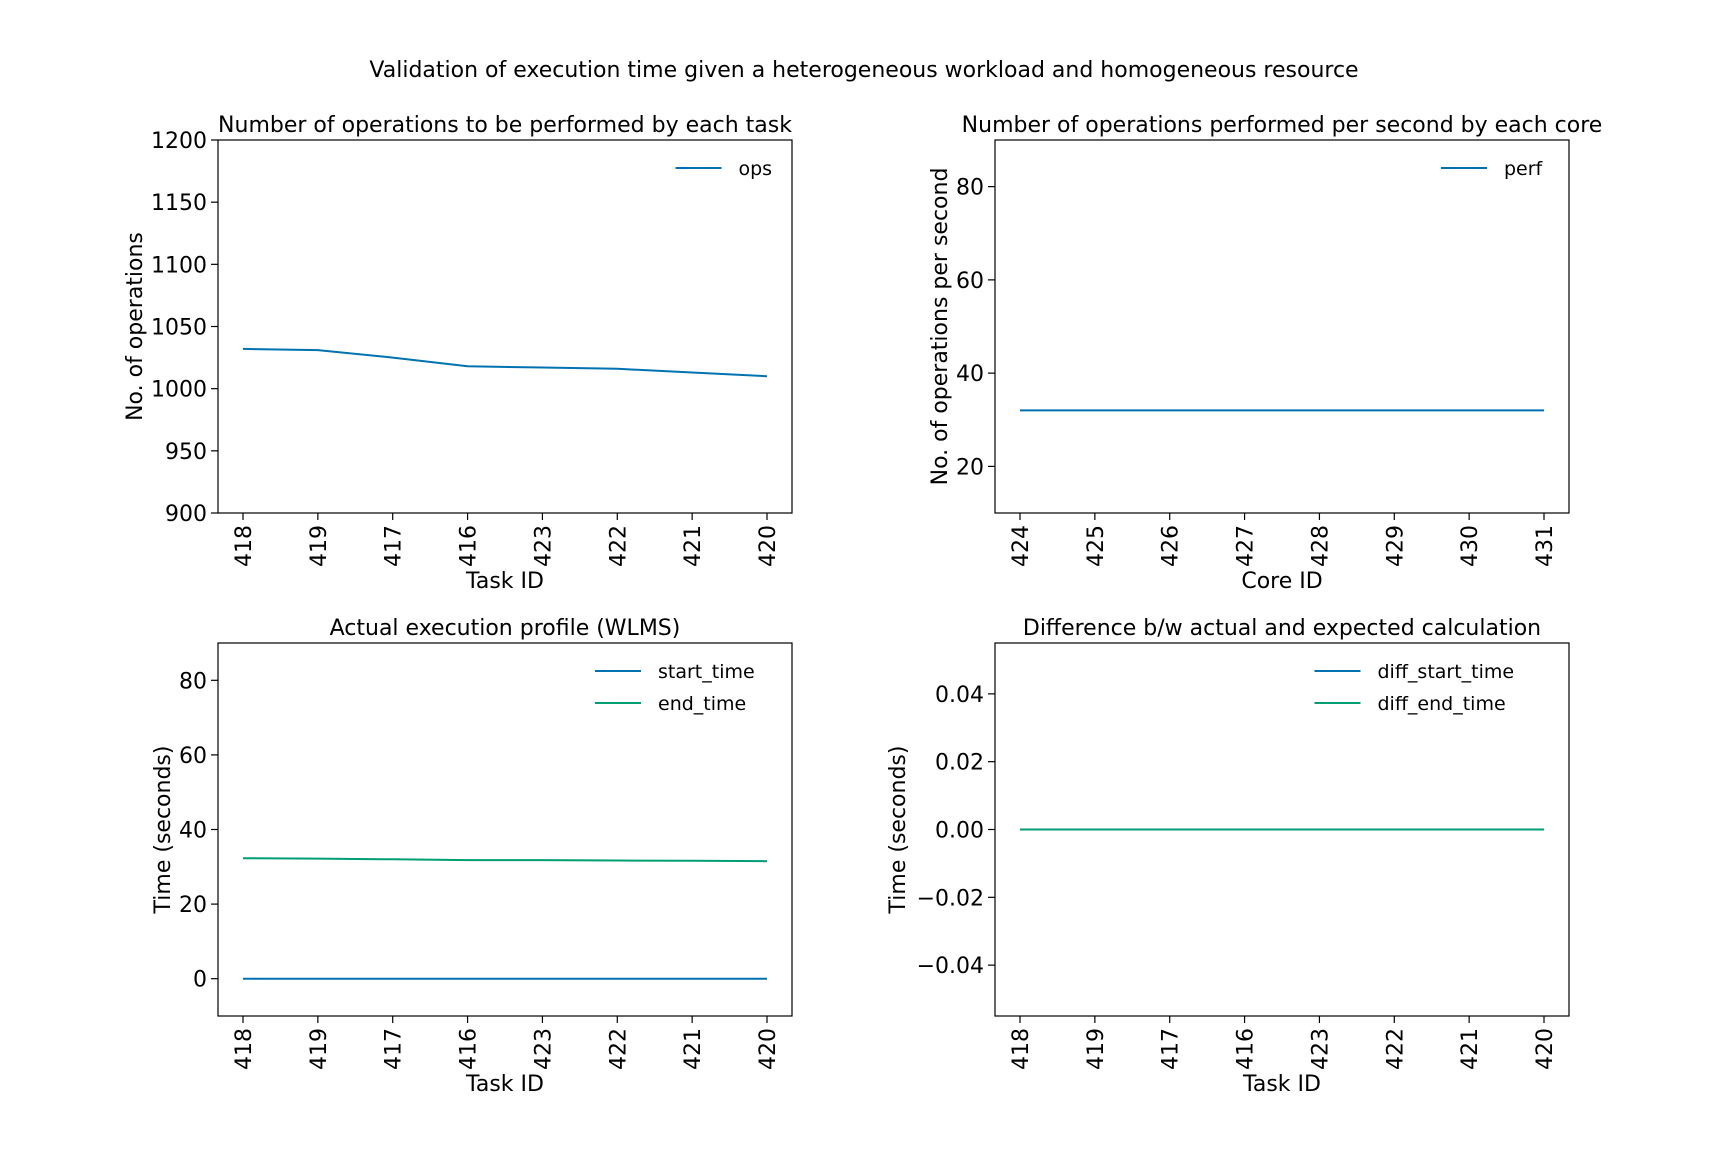 This screenshot has height=1152, width=1728. Describe the element at coordinates (1281, 581) in the screenshot. I see `x-axis-label: Core ID` at that location.